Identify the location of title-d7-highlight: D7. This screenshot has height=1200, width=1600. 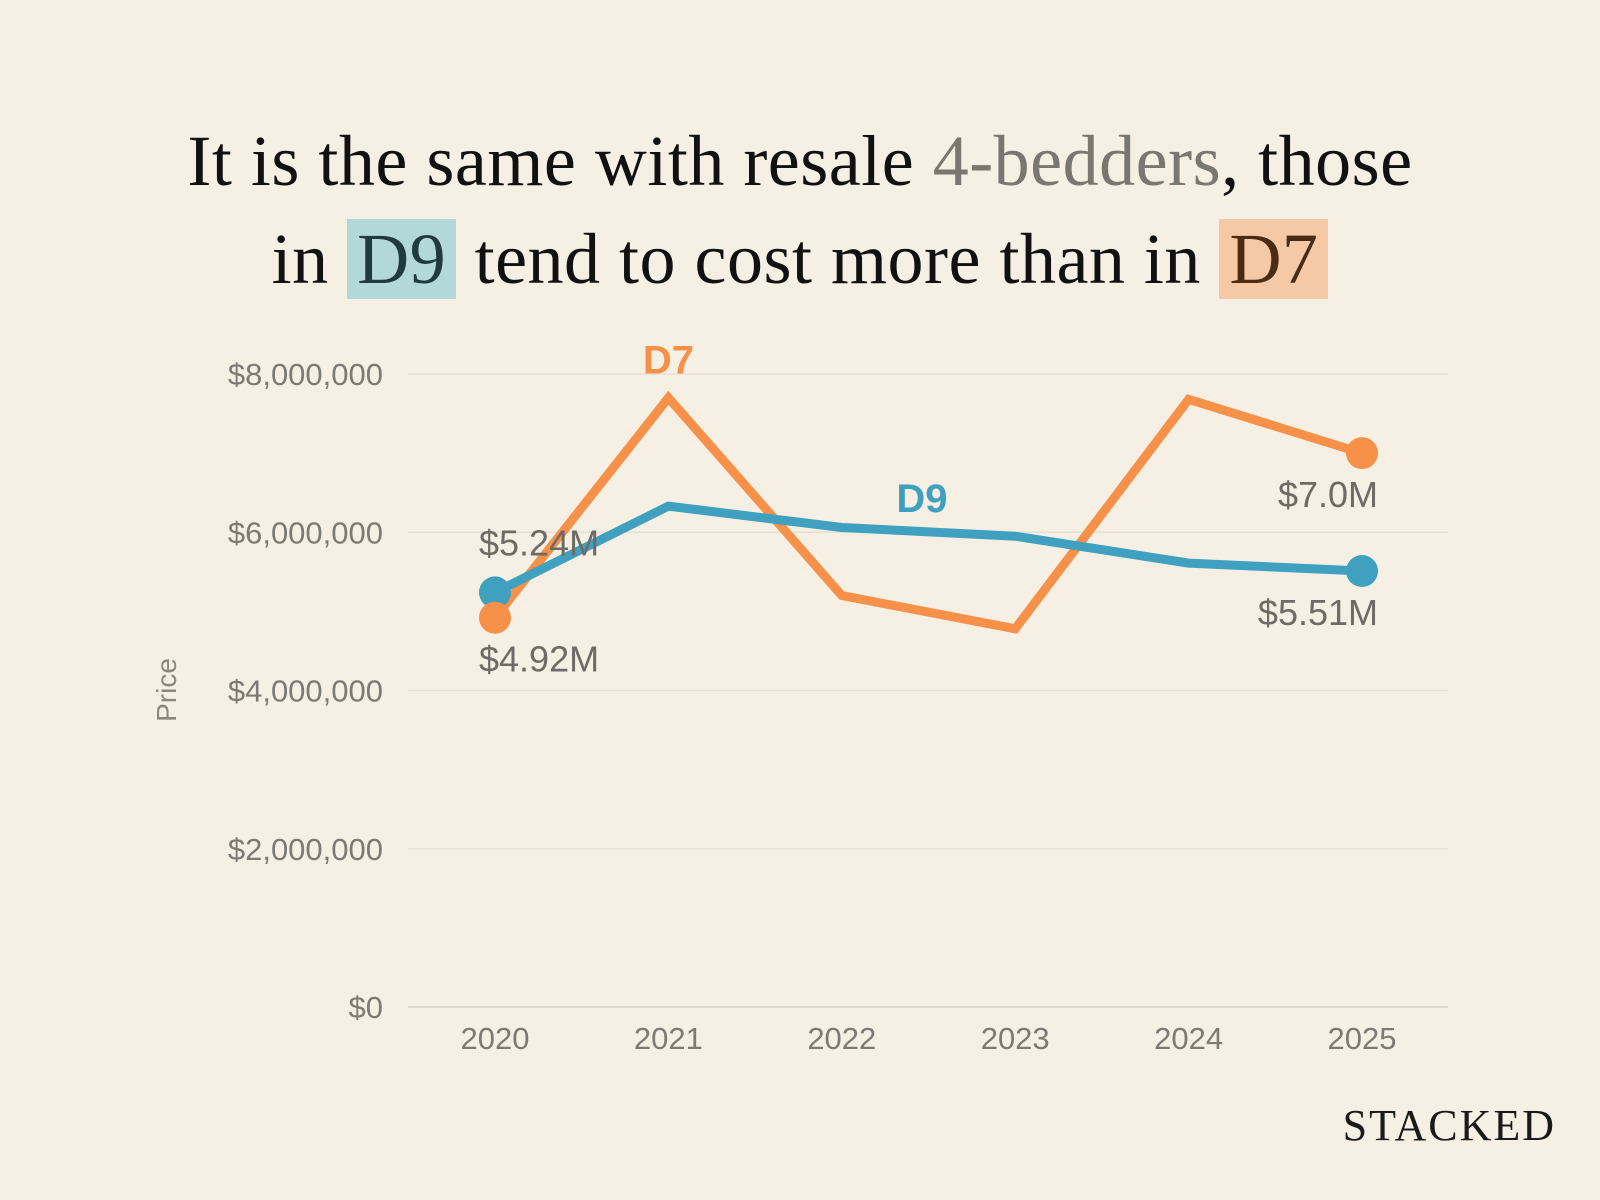
(1274, 259).